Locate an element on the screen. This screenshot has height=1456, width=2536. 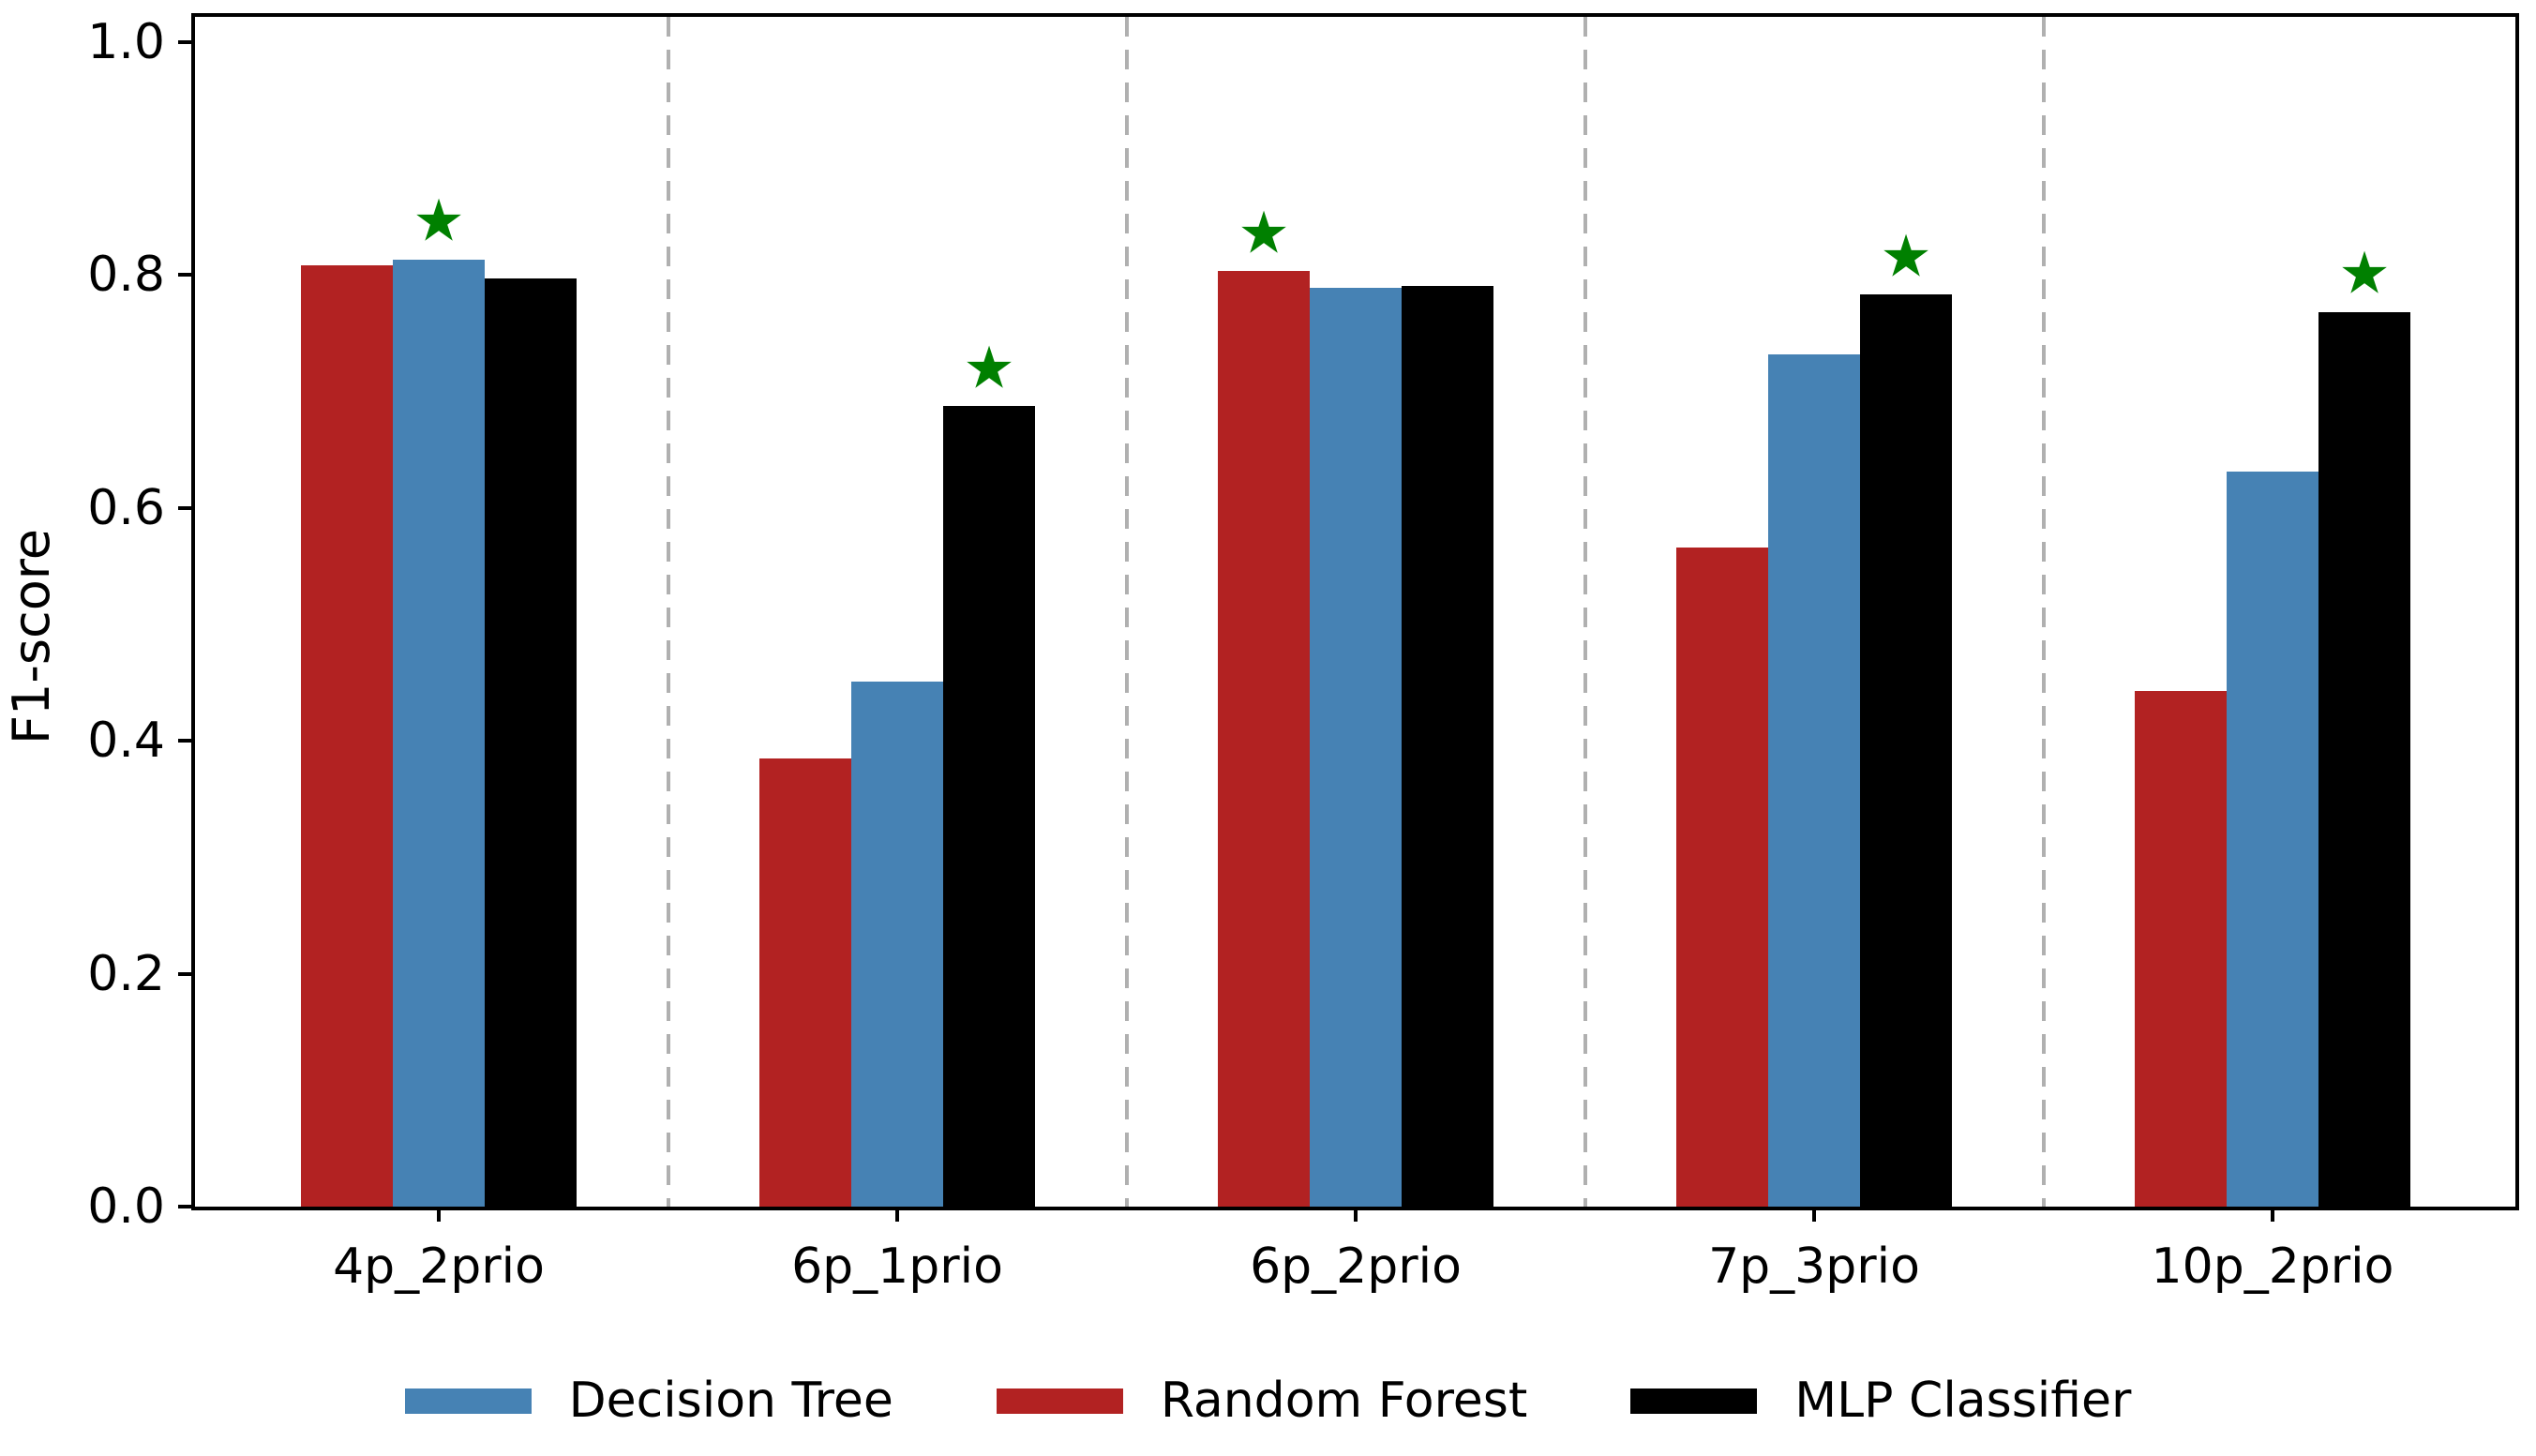
legend-entry-random-forest: Random Forest is located at coordinates (1262, 1401).